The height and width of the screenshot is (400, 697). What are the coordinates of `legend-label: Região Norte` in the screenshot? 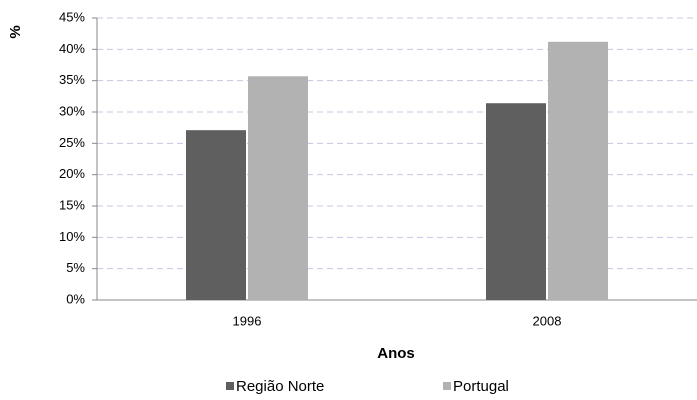 It's located at (280, 386).